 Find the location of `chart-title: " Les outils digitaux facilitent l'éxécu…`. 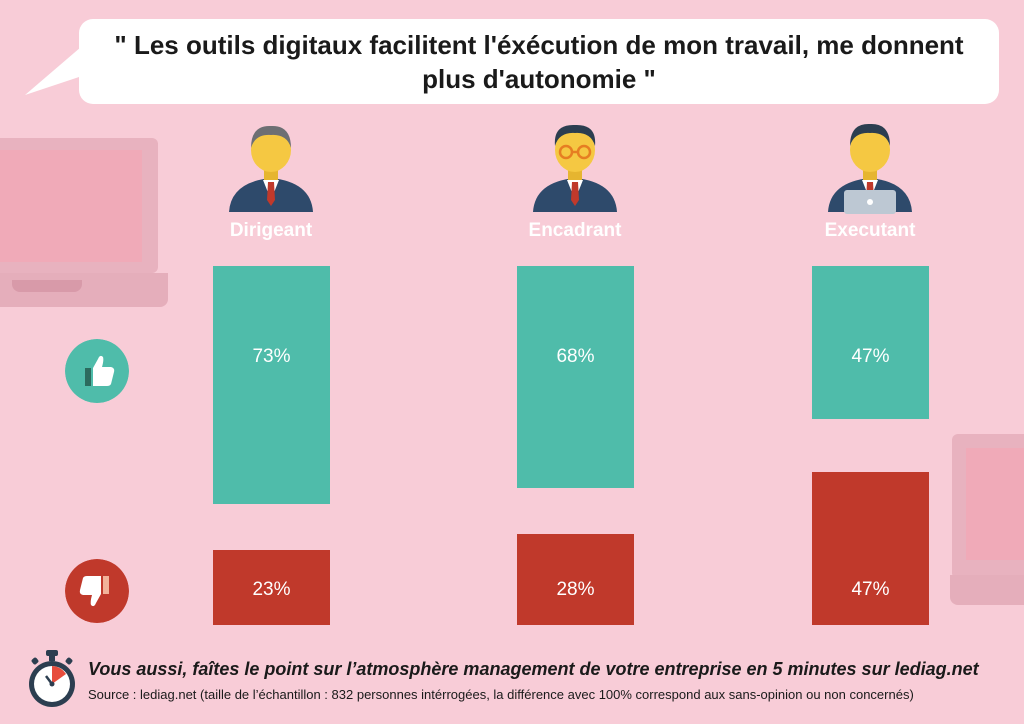

chart-title: " Les outils digitaux facilitent l'éxécu… is located at coordinates (539, 61).